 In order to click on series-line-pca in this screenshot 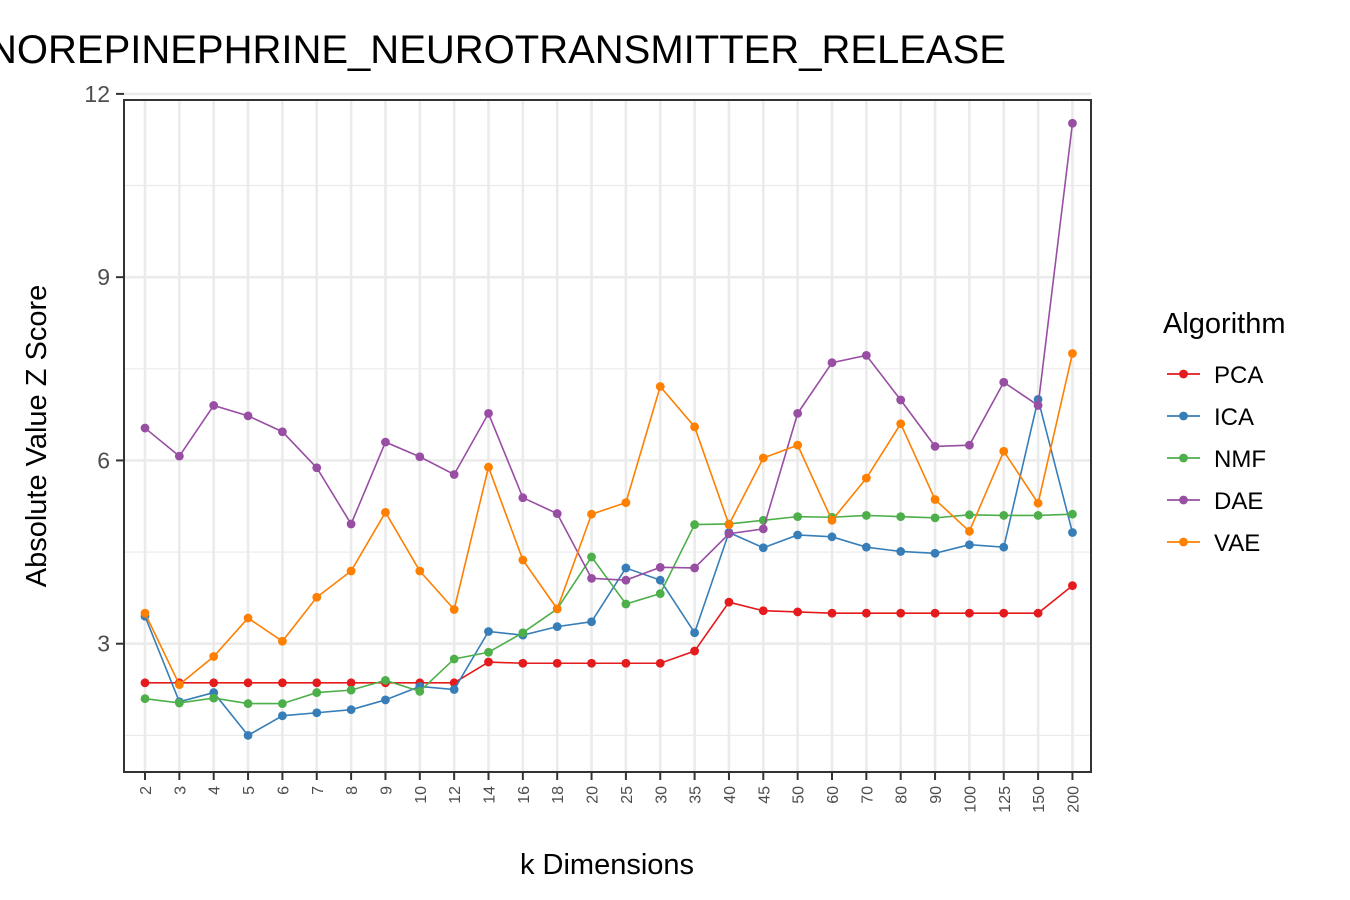, I will do `click(609, 634)`.